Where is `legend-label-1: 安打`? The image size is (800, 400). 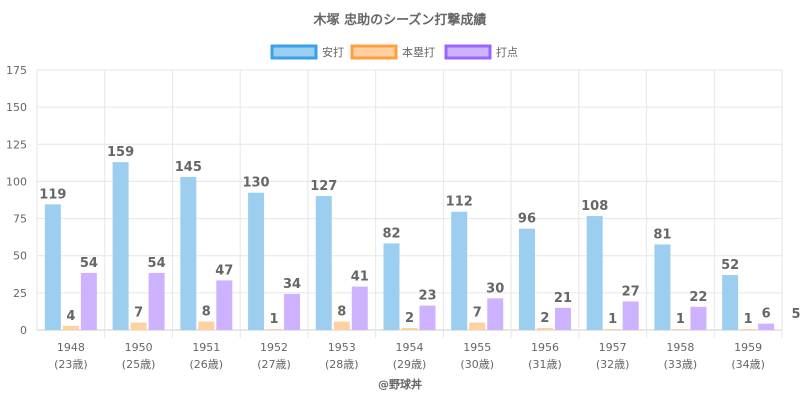
legend-label-1: 安打 is located at coordinates (333, 52).